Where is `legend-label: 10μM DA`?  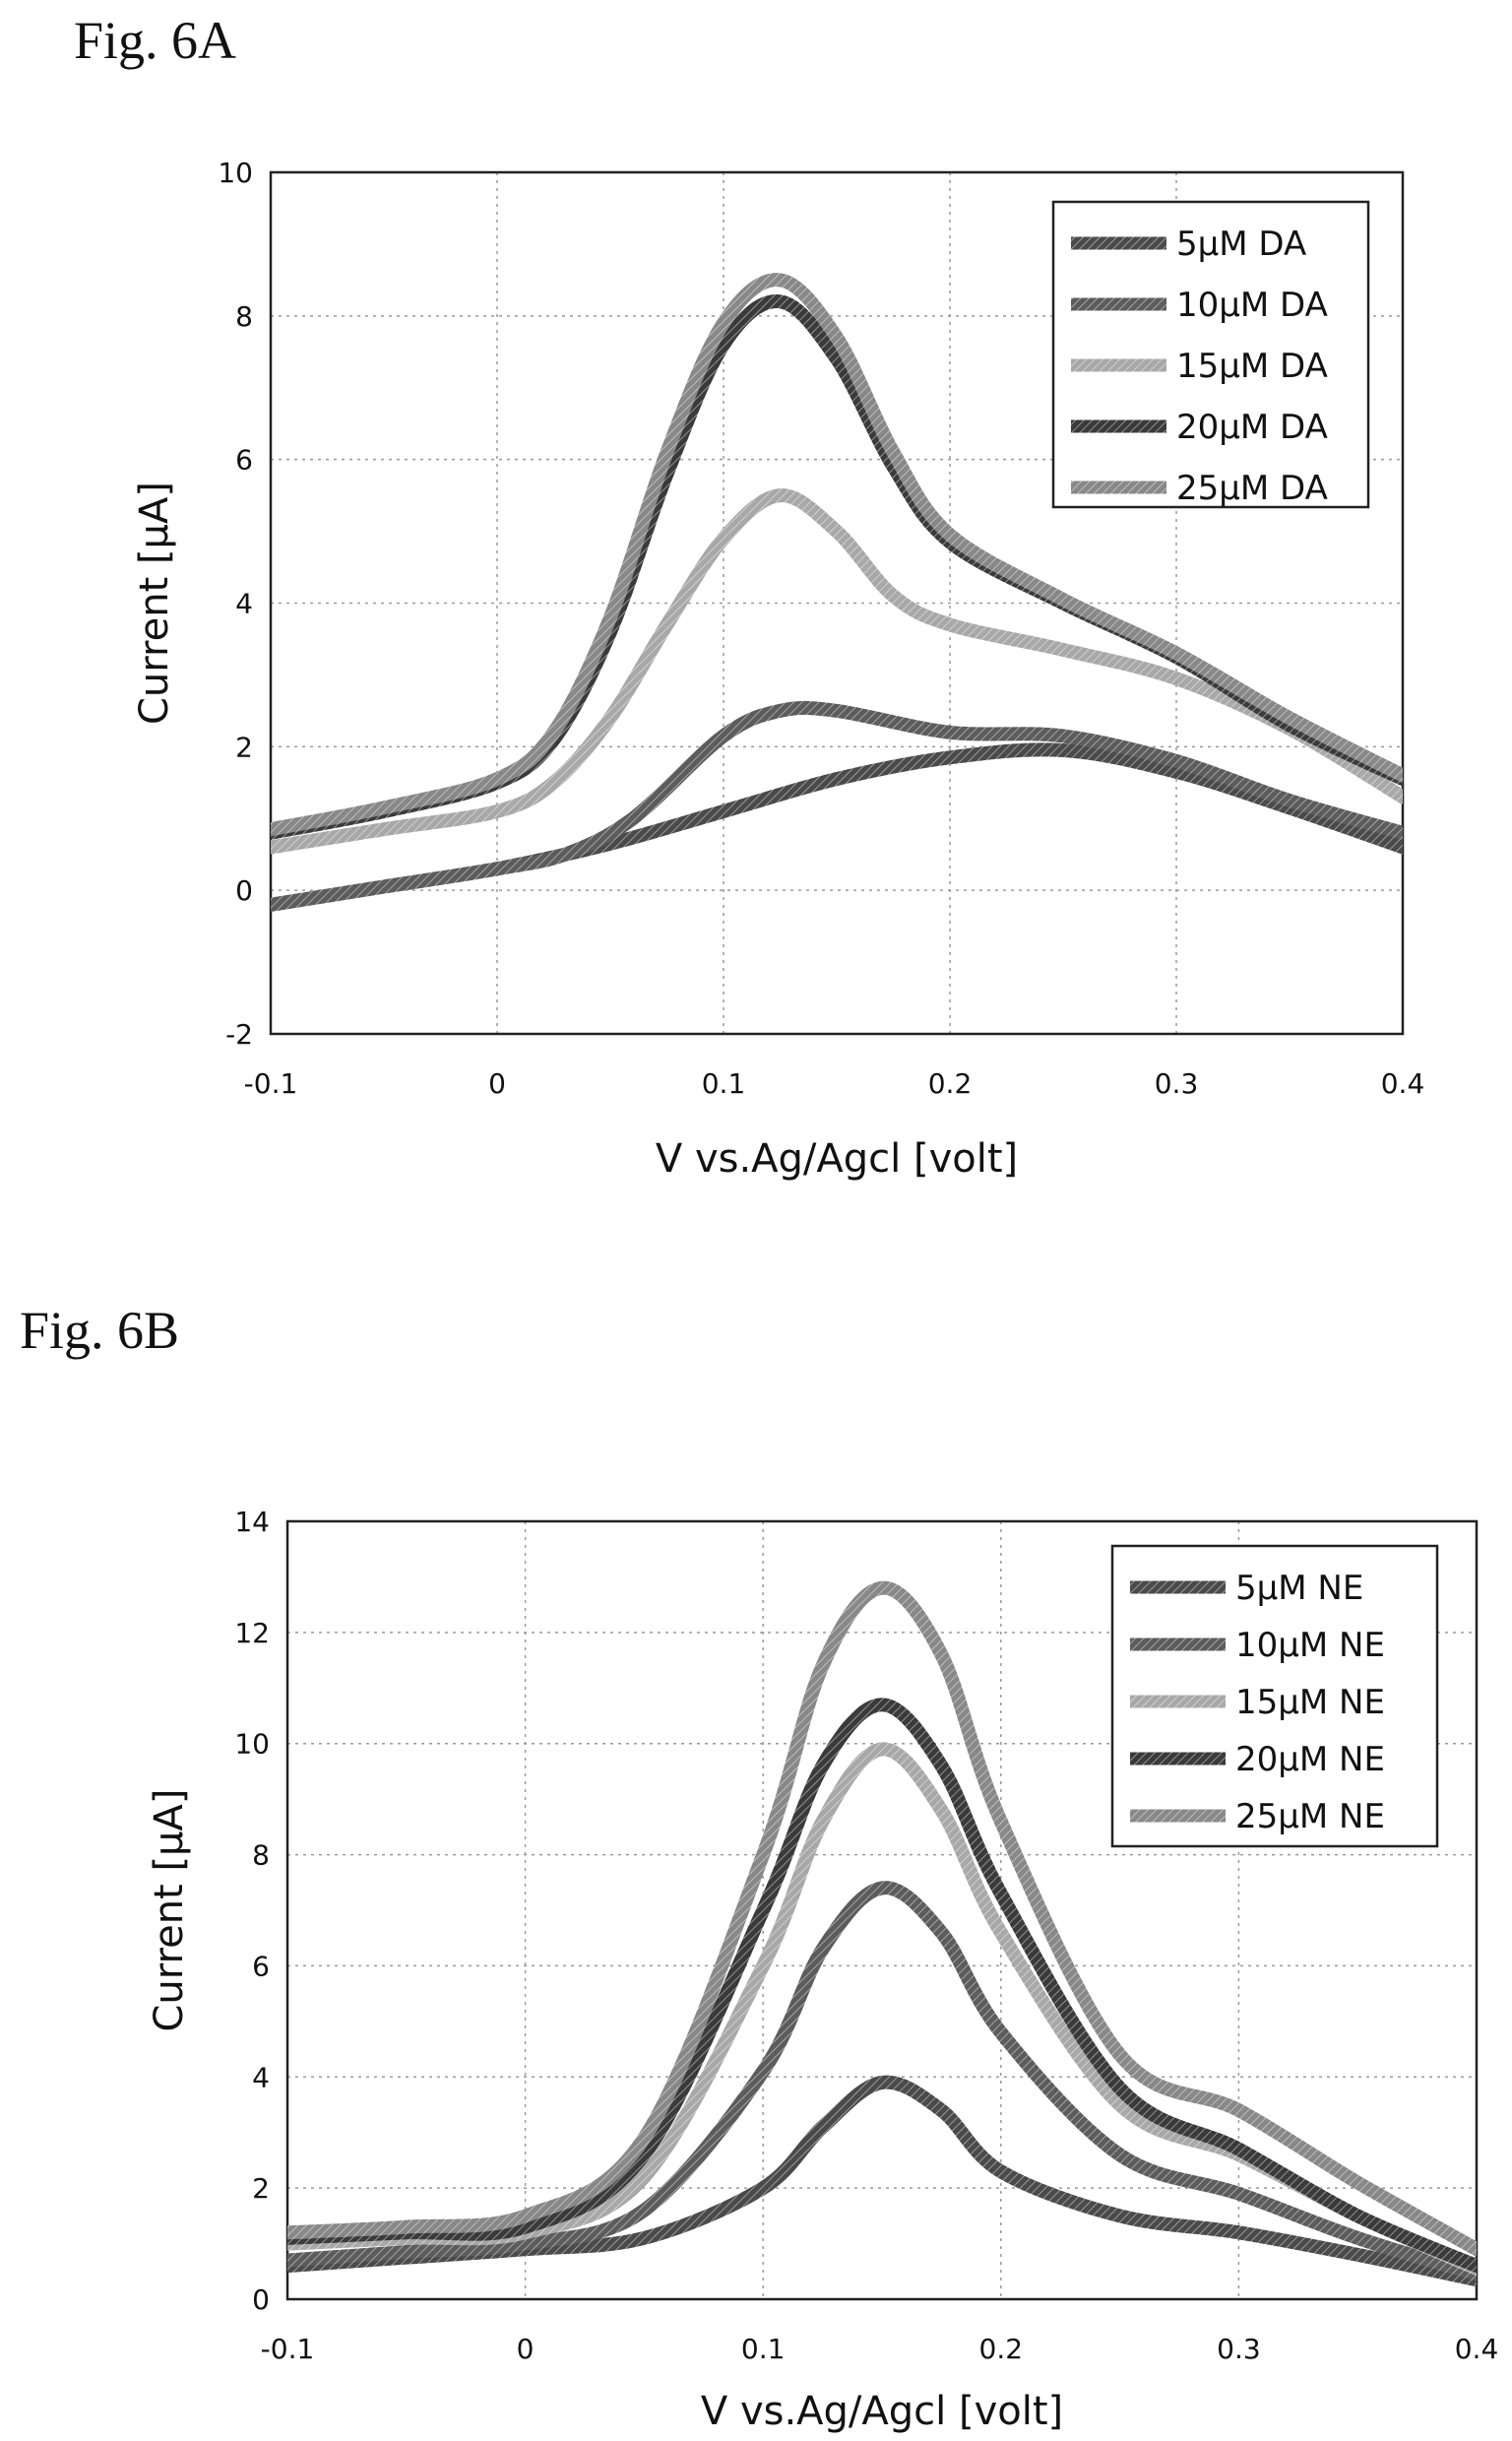 legend-label: 10μM DA is located at coordinates (1252, 305).